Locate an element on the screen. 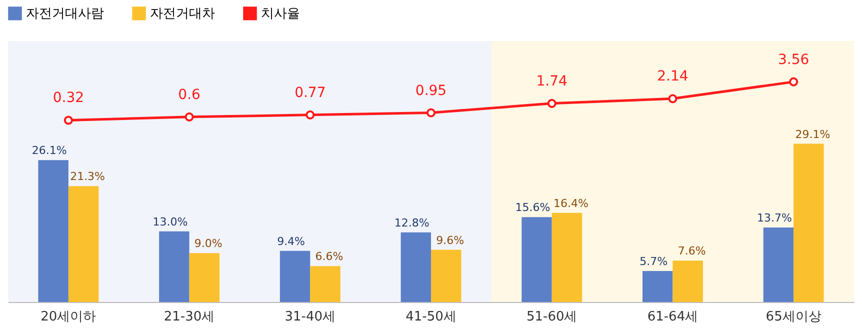 The height and width of the screenshot is (329, 862). data-label: 12.8% is located at coordinates (412, 223).